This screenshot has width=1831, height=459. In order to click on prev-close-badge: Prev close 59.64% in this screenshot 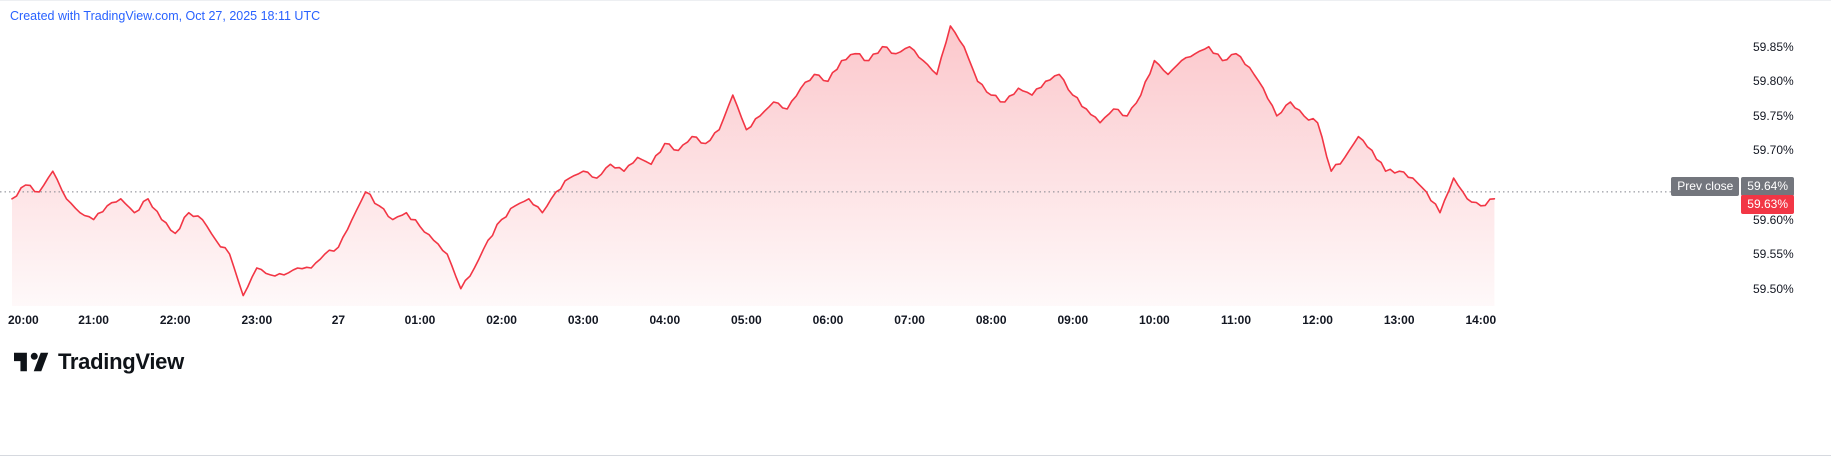, I will do `click(1732, 186)`.